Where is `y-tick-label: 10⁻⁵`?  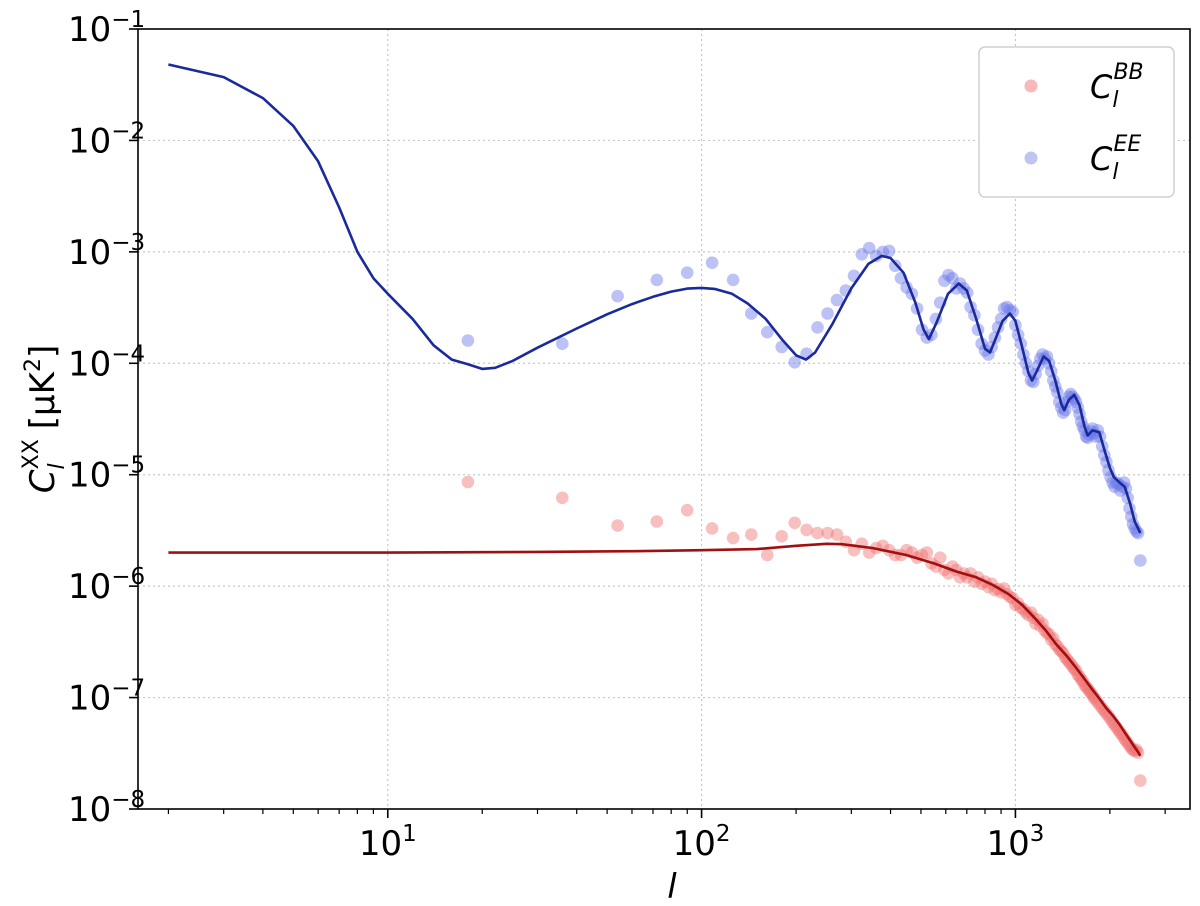 y-tick-label: 10⁻⁵ is located at coordinates (106, 474).